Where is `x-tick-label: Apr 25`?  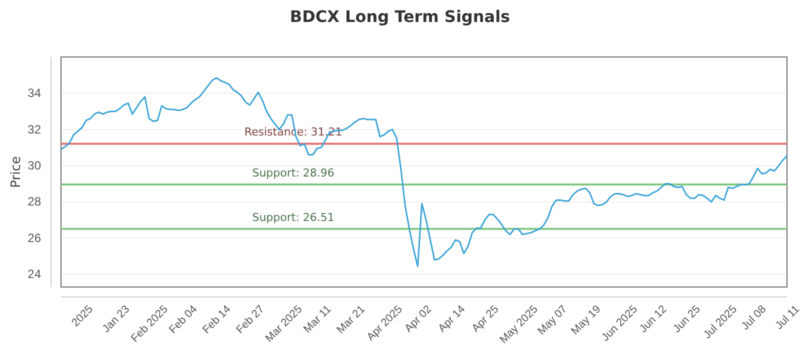 x-tick-label: Apr 25 is located at coordinates (486, 319).